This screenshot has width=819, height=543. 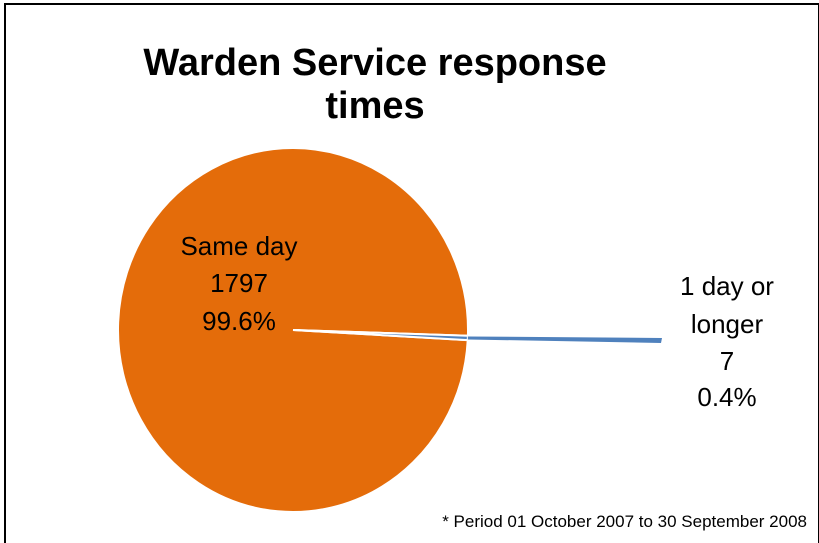 I want to click on slice-label-same-day-value: 1797, so click(x=239, y=283).